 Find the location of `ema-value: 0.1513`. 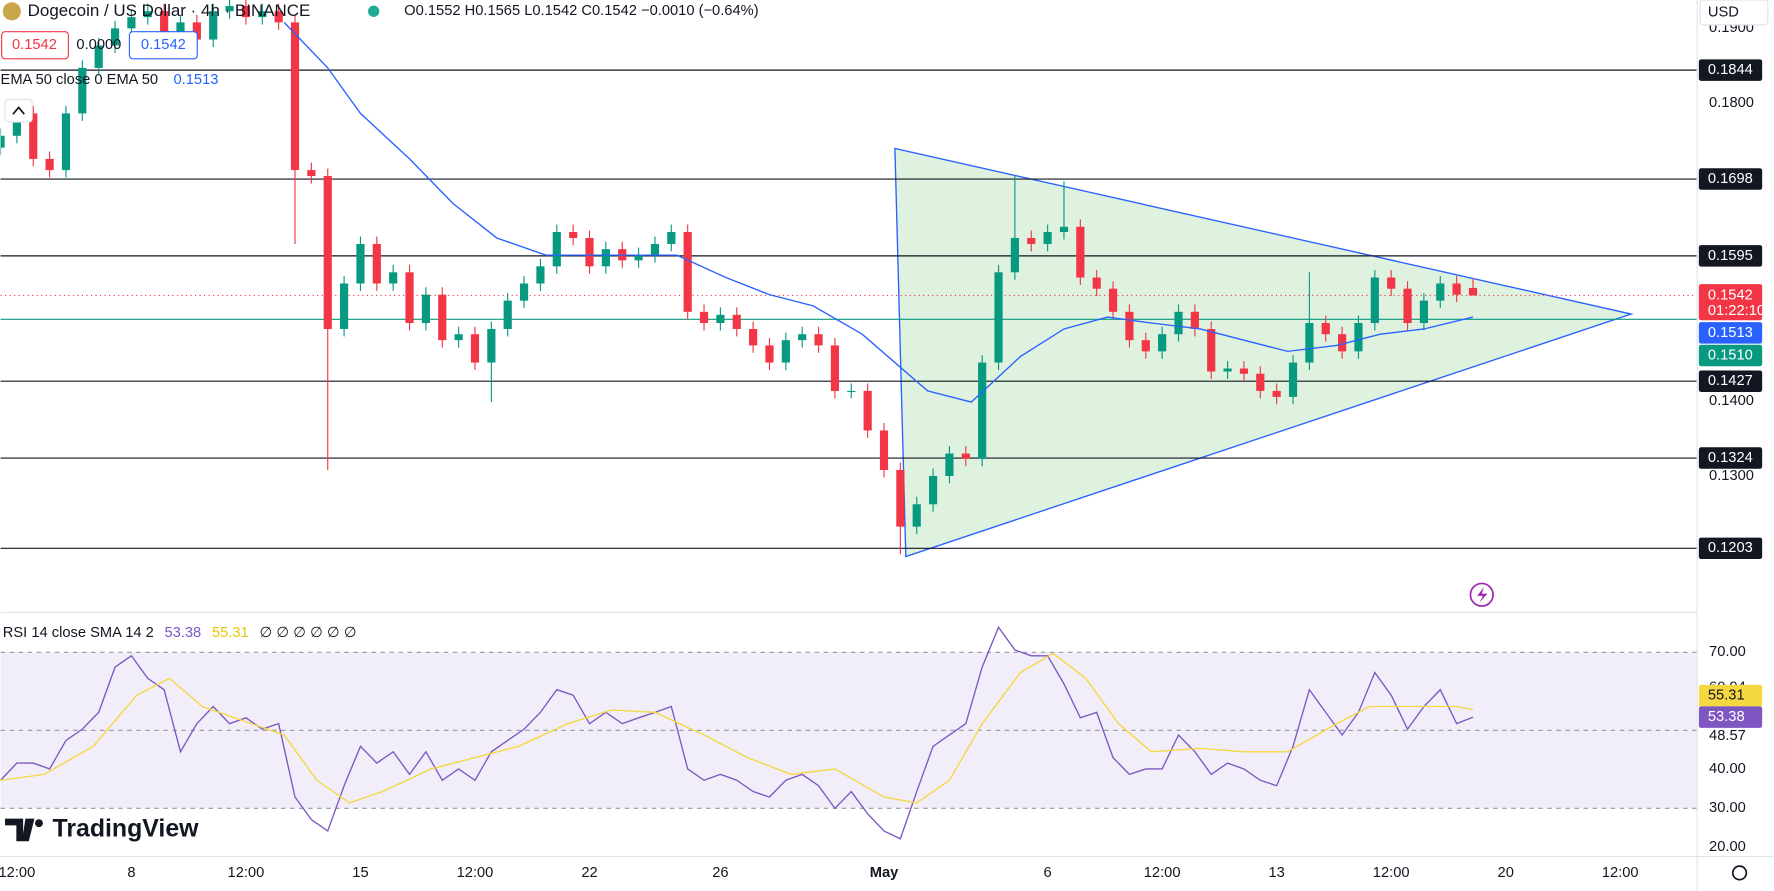

ema-value: 0.1513 is located at coordinates (196, 80).